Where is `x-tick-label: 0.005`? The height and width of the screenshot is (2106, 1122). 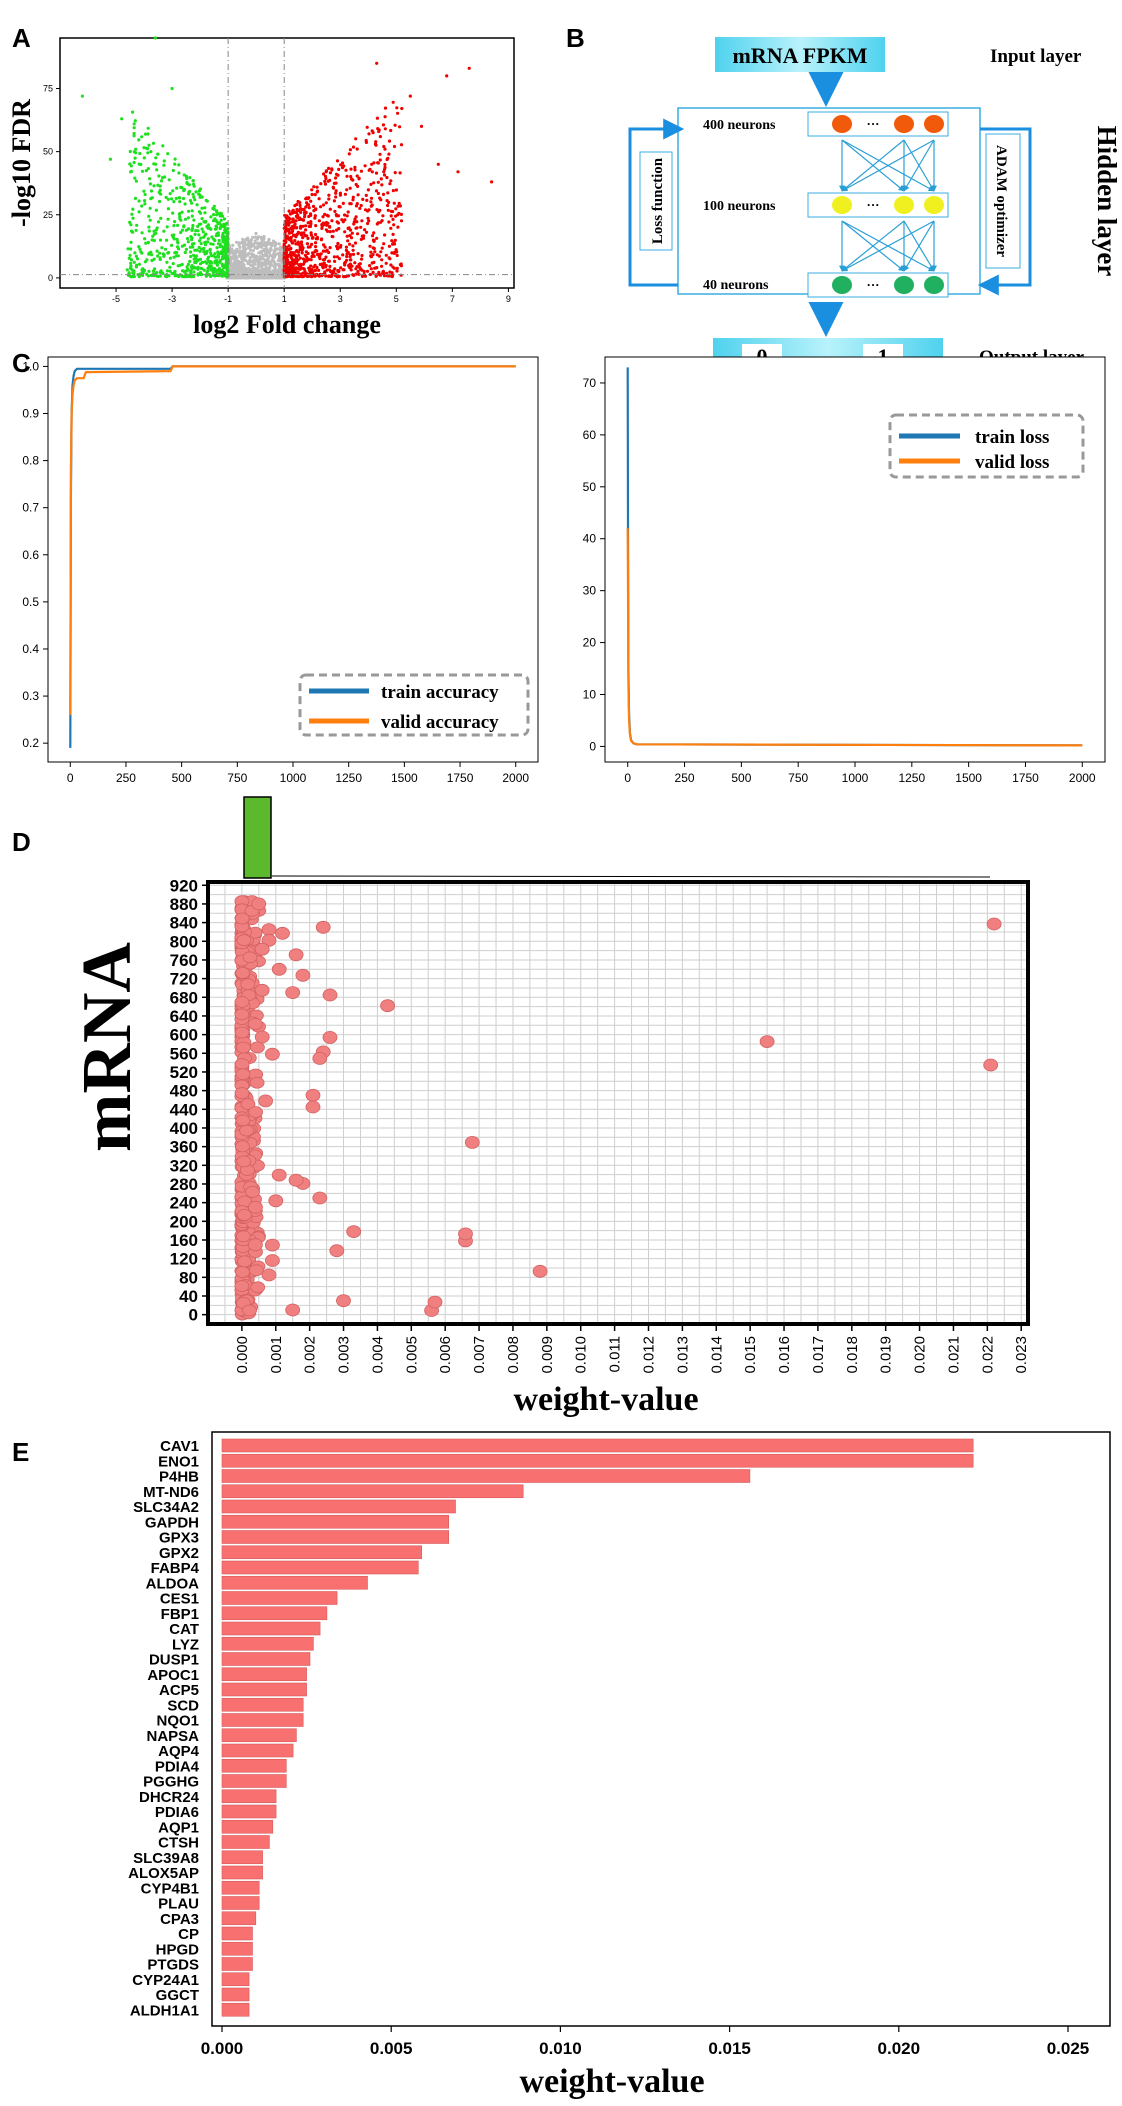 x-tick-label: 0.005 is located at coordinates (391, 2048).